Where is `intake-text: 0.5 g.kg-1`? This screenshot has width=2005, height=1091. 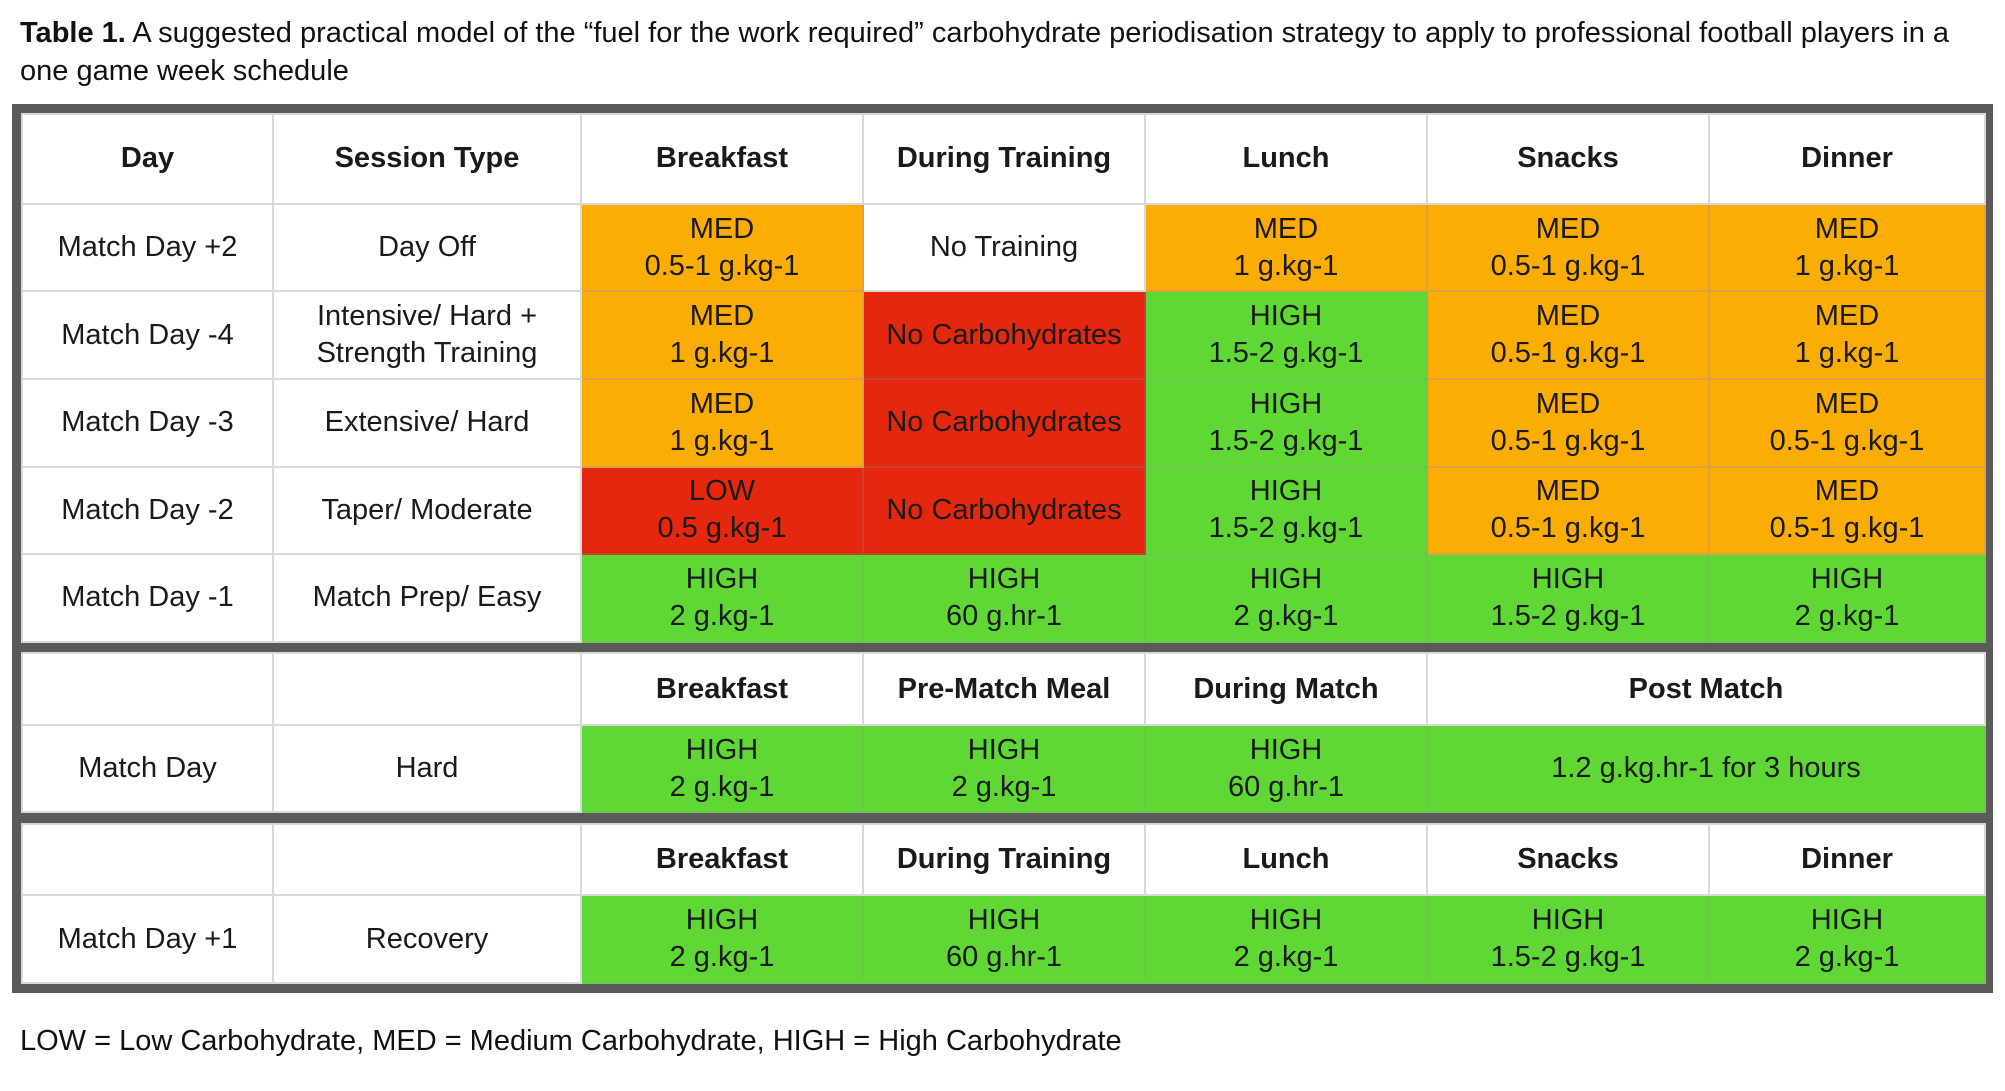 intake-text: 0.5 g.kg-1 is located at coordinates (722, 528).